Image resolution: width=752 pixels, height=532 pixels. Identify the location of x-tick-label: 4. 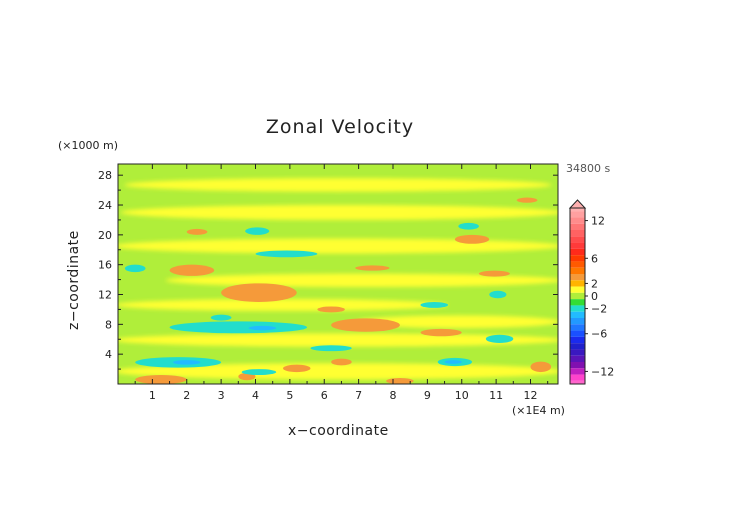
(255, 395).